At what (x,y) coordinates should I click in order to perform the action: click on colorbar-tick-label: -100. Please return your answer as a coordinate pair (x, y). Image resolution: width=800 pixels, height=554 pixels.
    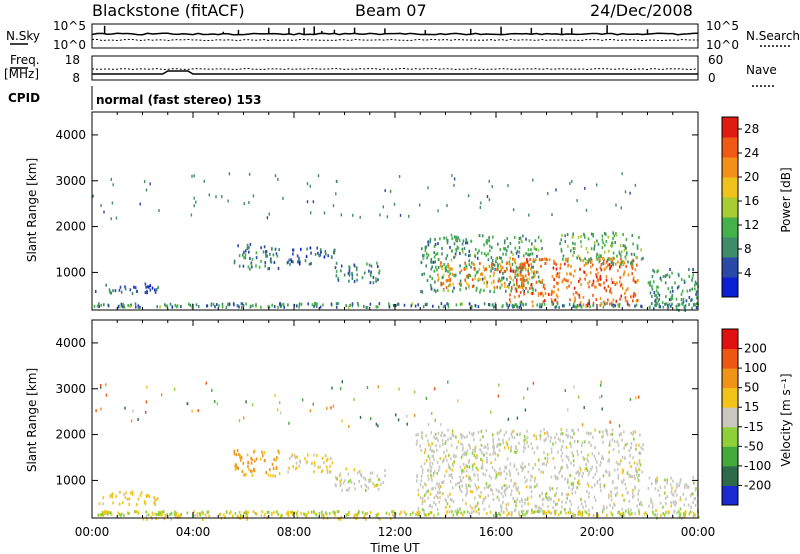
    Looking at the image, I should click on (757, 466).